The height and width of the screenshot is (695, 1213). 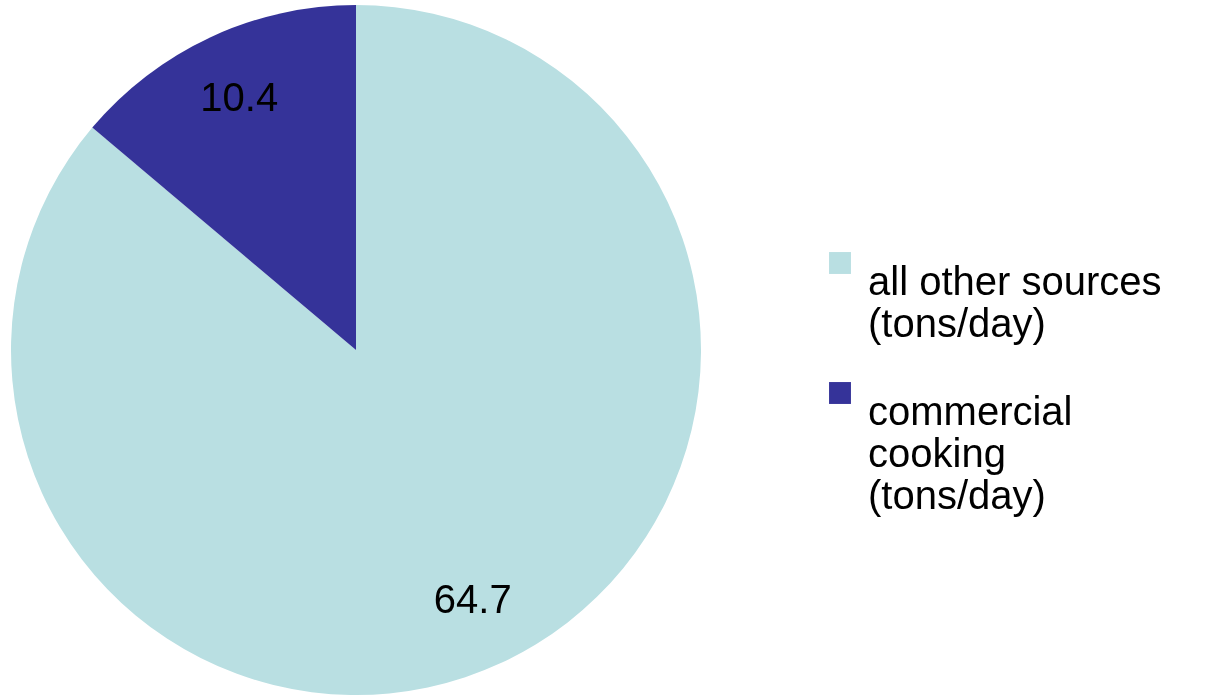 What do you see at coordinates (1015, 302) in the screenshot?
I see `legend-label: all other sources (tons/day)` at bounding box center [1015, 302].